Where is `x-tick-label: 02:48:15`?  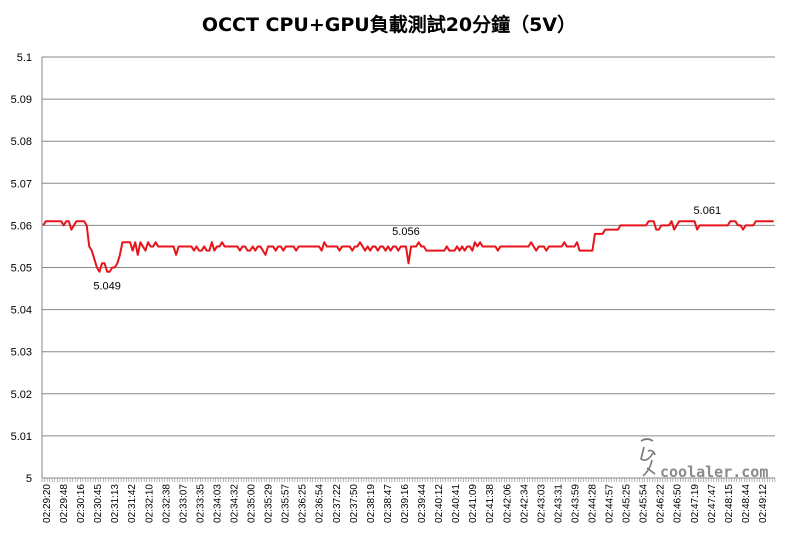
x-tick-label: 02:48:15 is located at coordinates (729, 503).